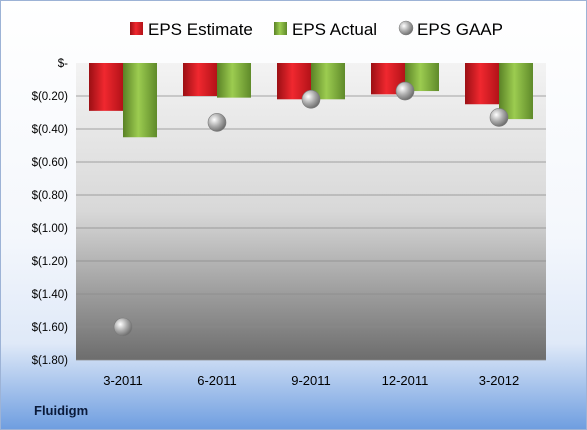 This screenshot has width=587, height=430. What do you see at coordinates (200, 29) in the screenshot?
I see `legend-label: EPS Estimate` at bounding box center [200, 29].